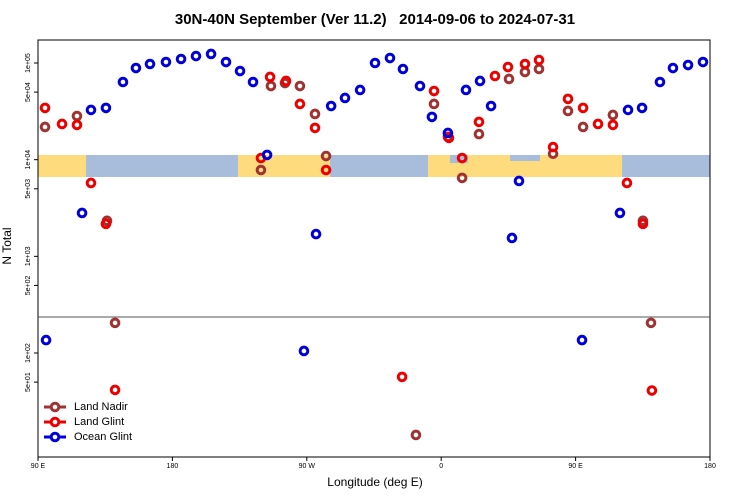  What do you see at coordinates (101, 407) in the screenshot?
I see `legend-label: Land Nadir` at bounding box center [101, 407].